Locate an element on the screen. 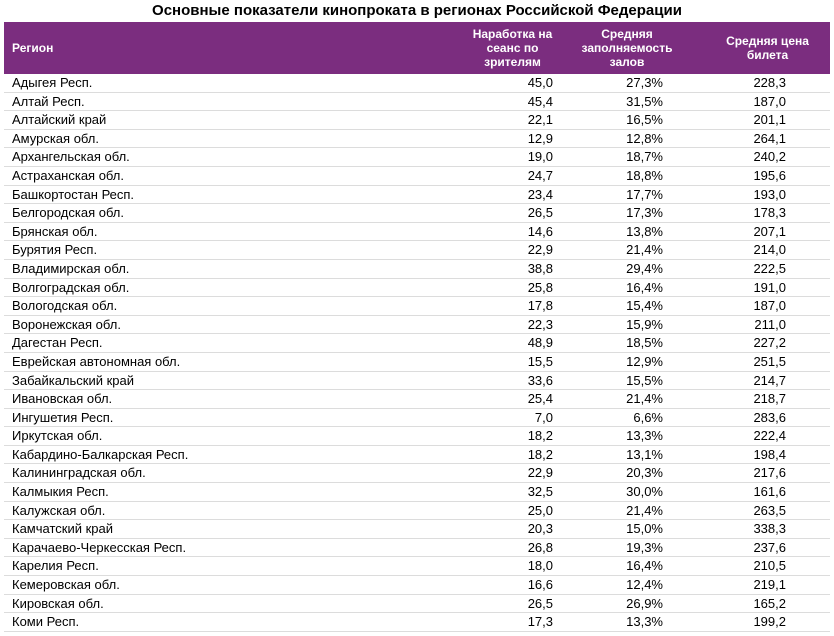  table-row: Волгоградская обл. 25,8 16,4% 191,0 is located at coordinates (417, 288).